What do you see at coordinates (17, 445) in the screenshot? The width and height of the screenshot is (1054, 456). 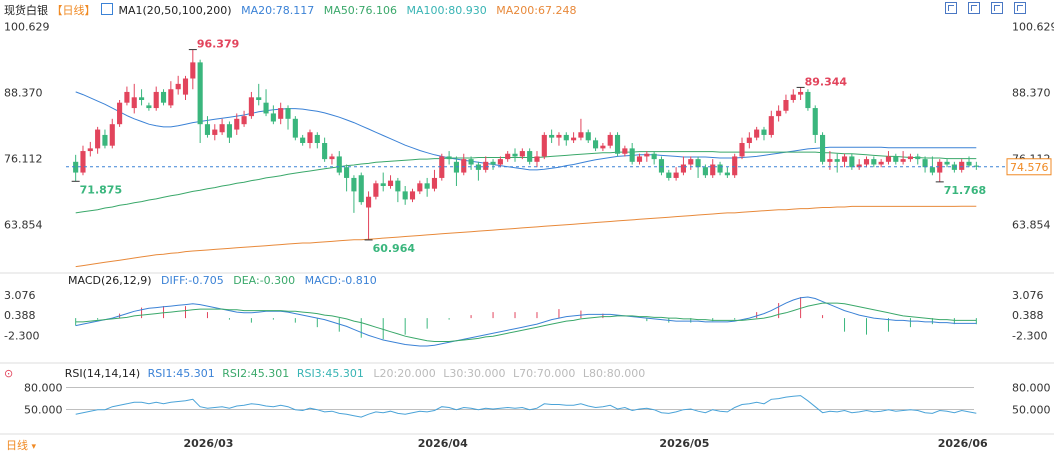 I see `period-button-label: 日线` at bounding box center [17, 445].